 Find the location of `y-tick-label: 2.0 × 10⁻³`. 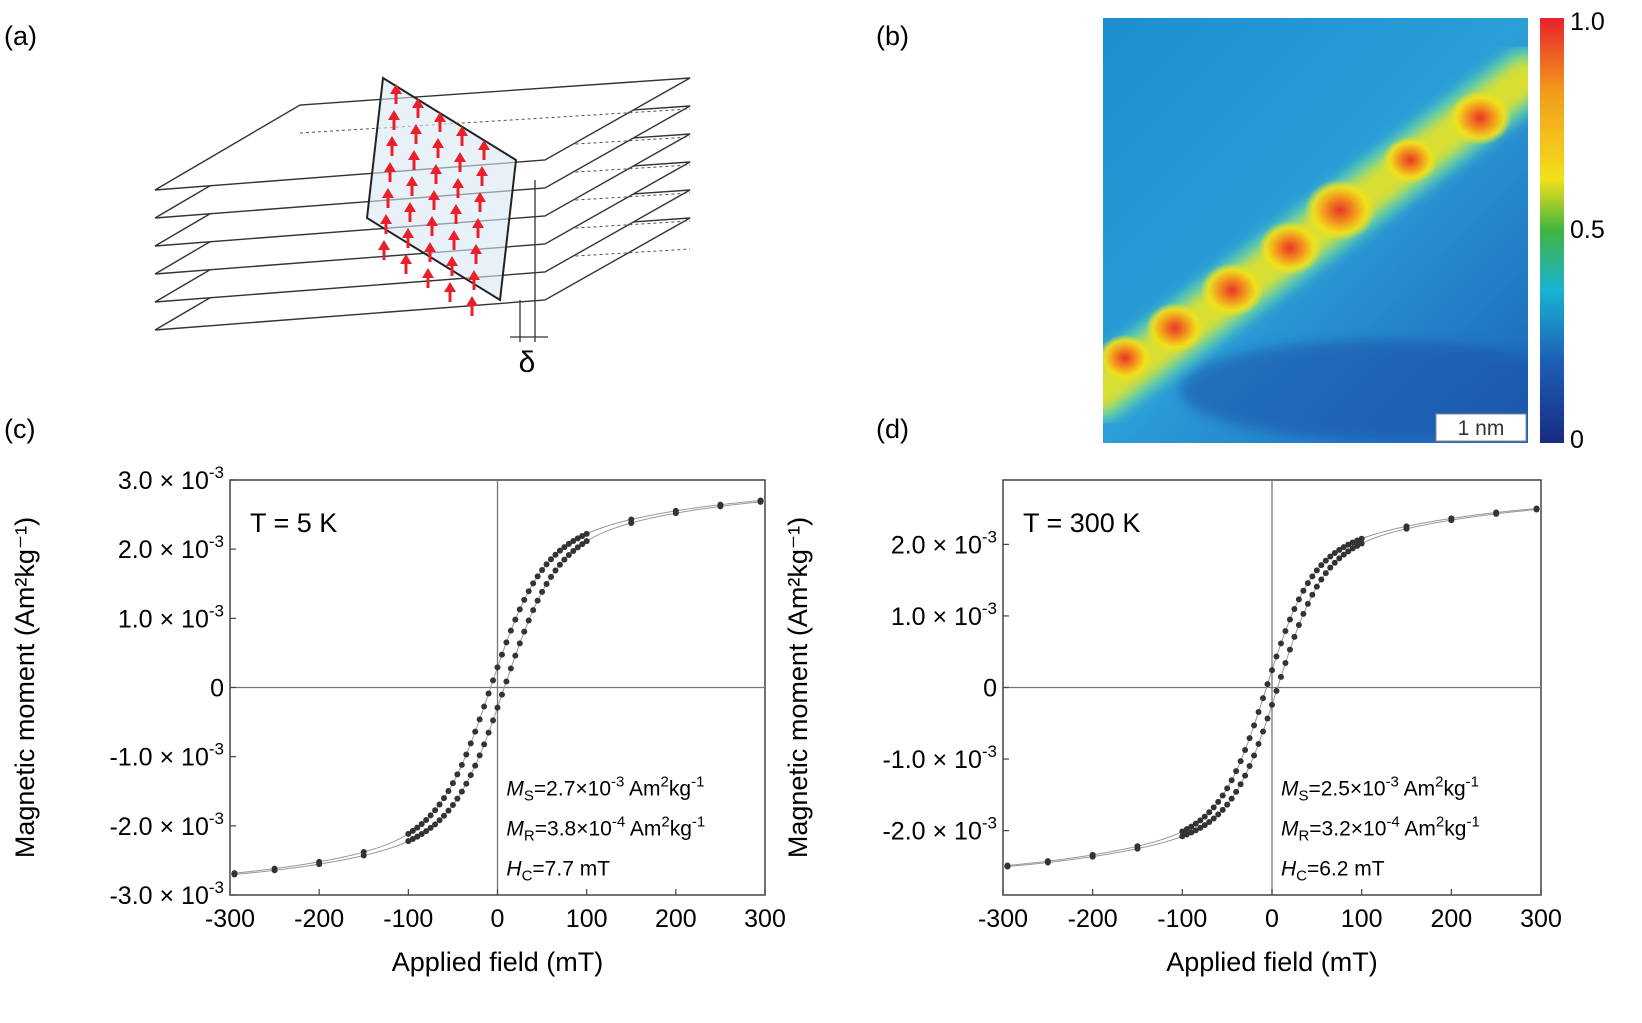

y-tick-label: 2.0 × 10⁻³ is located at coordinates (944, 543).